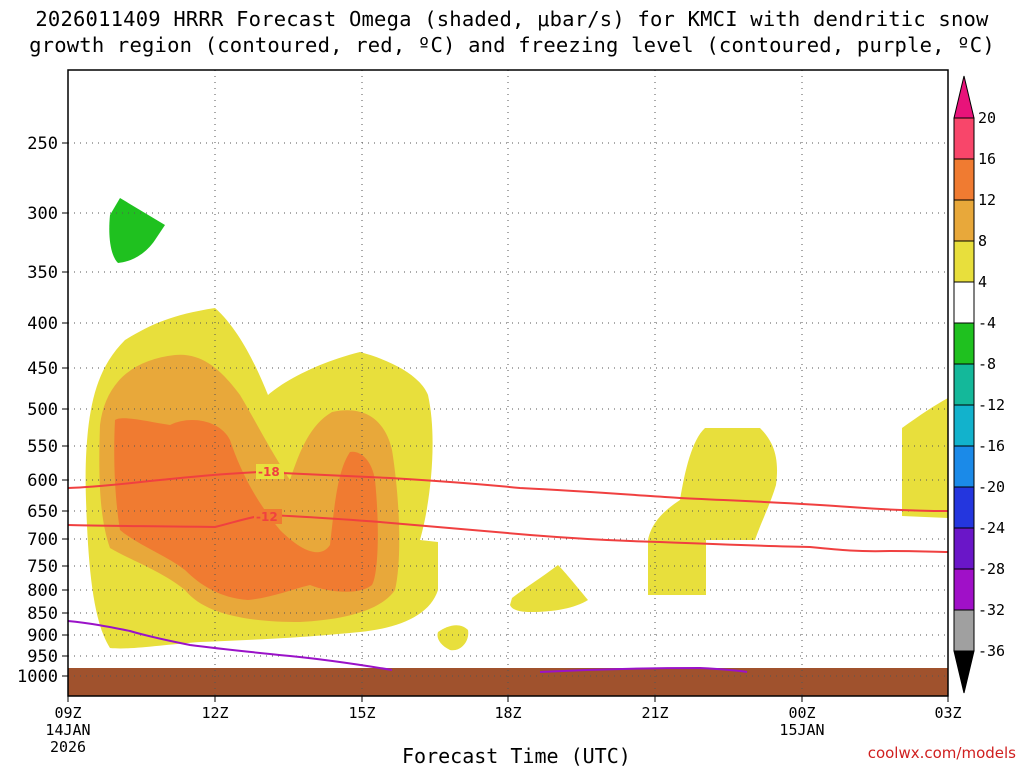  What do you see at coordinates (42, 273) in the screenshot?
I see `y-tick-label: 350` at bounding box center [42, 273].